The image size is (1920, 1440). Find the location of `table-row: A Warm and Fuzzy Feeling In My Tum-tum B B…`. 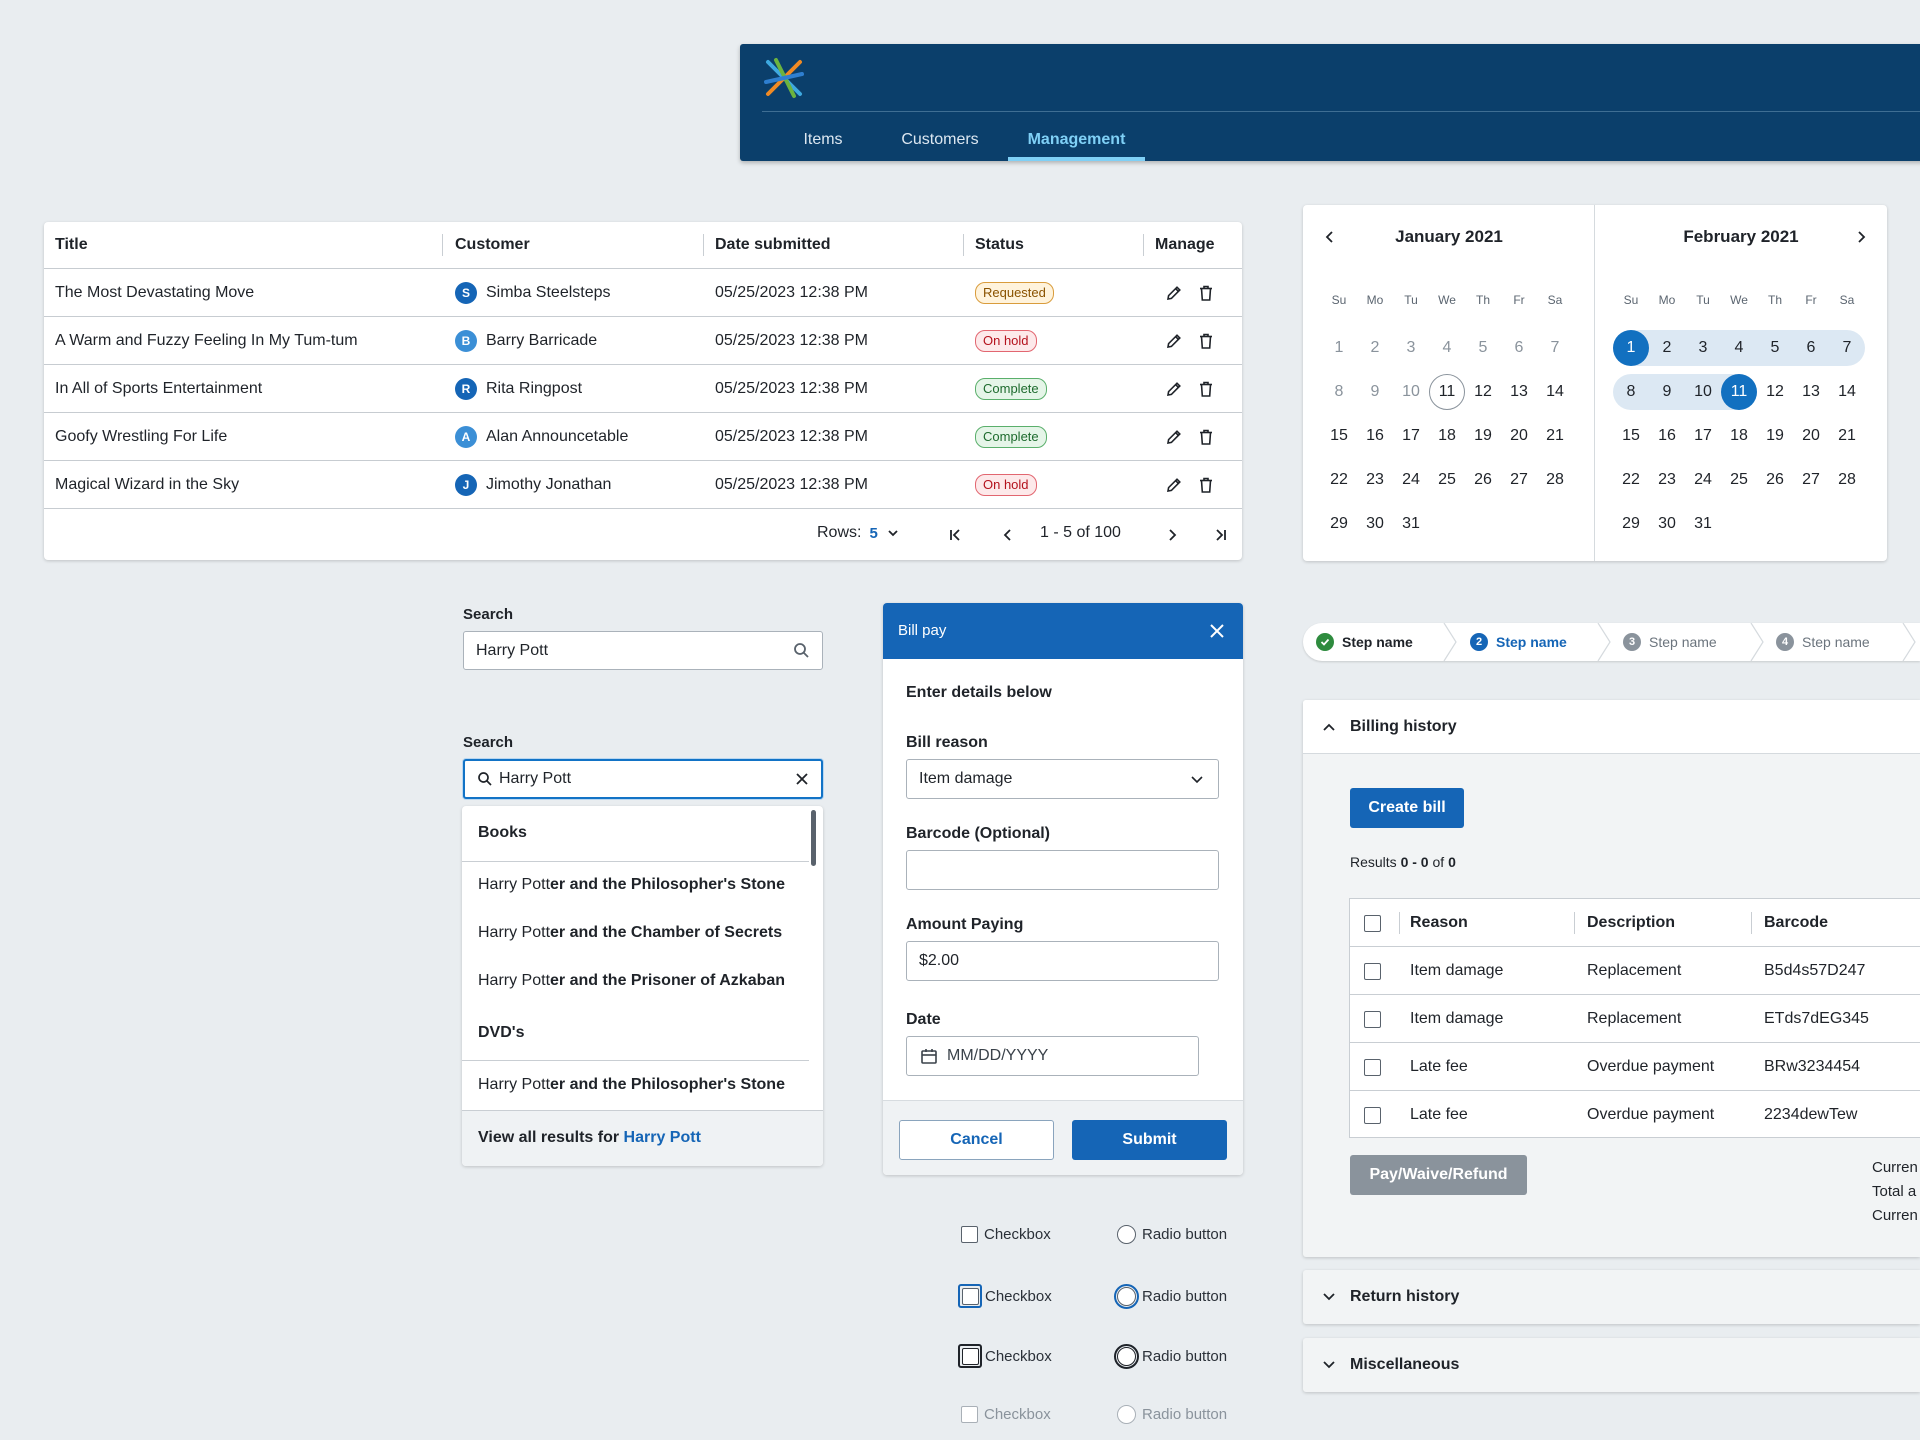

table-row: A Warm and Fuzzy Feeling In My Tum-tum B B… is located at coordinates (643, 340).